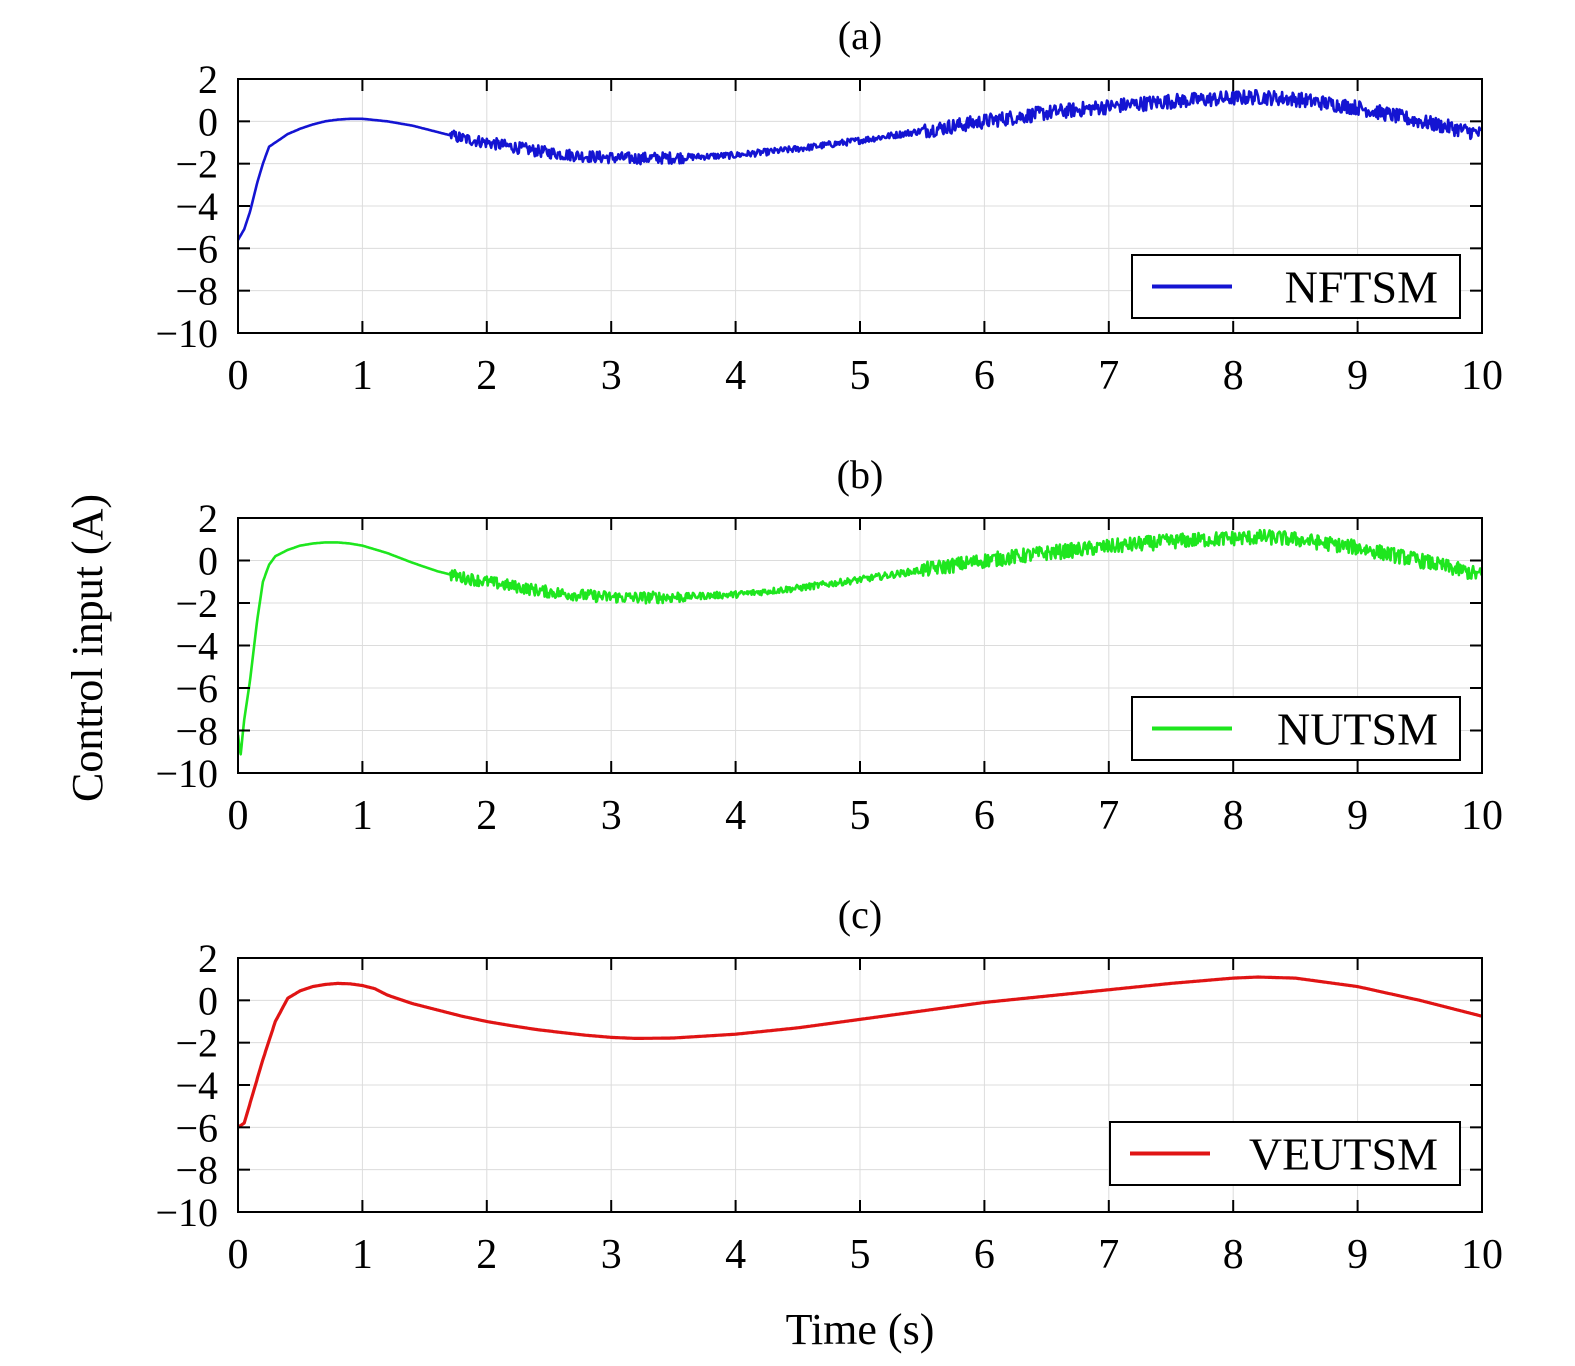  I want to click on series-nutsm, so click(860, 642).